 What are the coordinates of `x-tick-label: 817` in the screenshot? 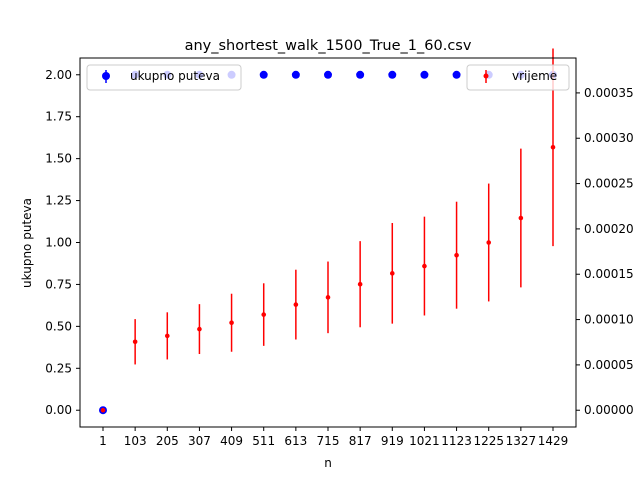 It's located at (360, 441).